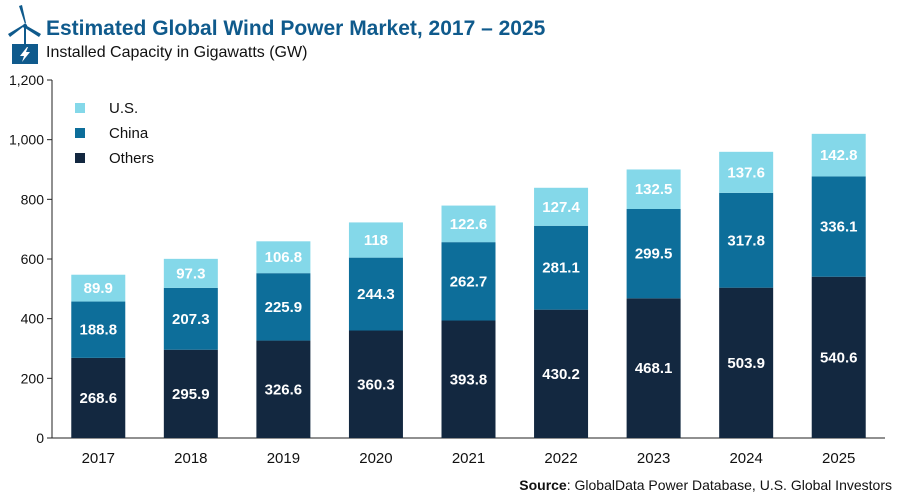  I want to click on data-label: 127.4, so click(561, 207).